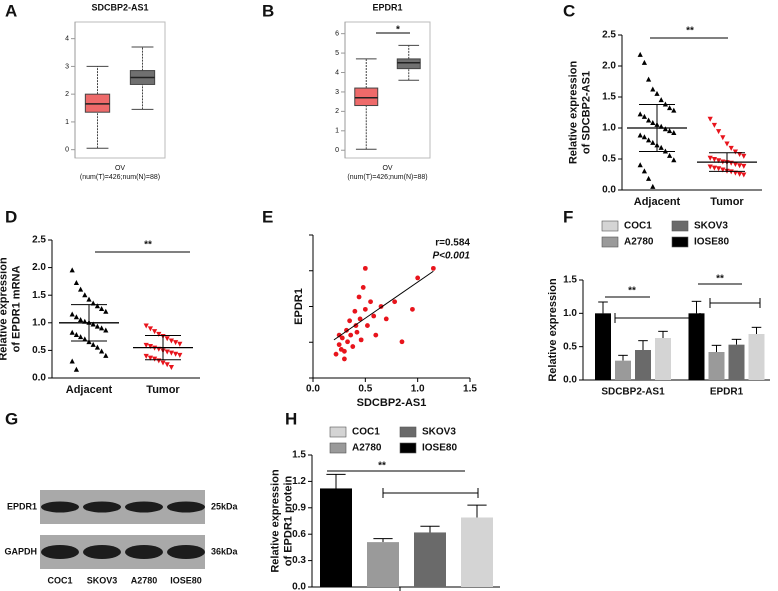 This screenshot has width=778, height=591. I want to click on x-tick-label: 0.0, so click(313, 389).